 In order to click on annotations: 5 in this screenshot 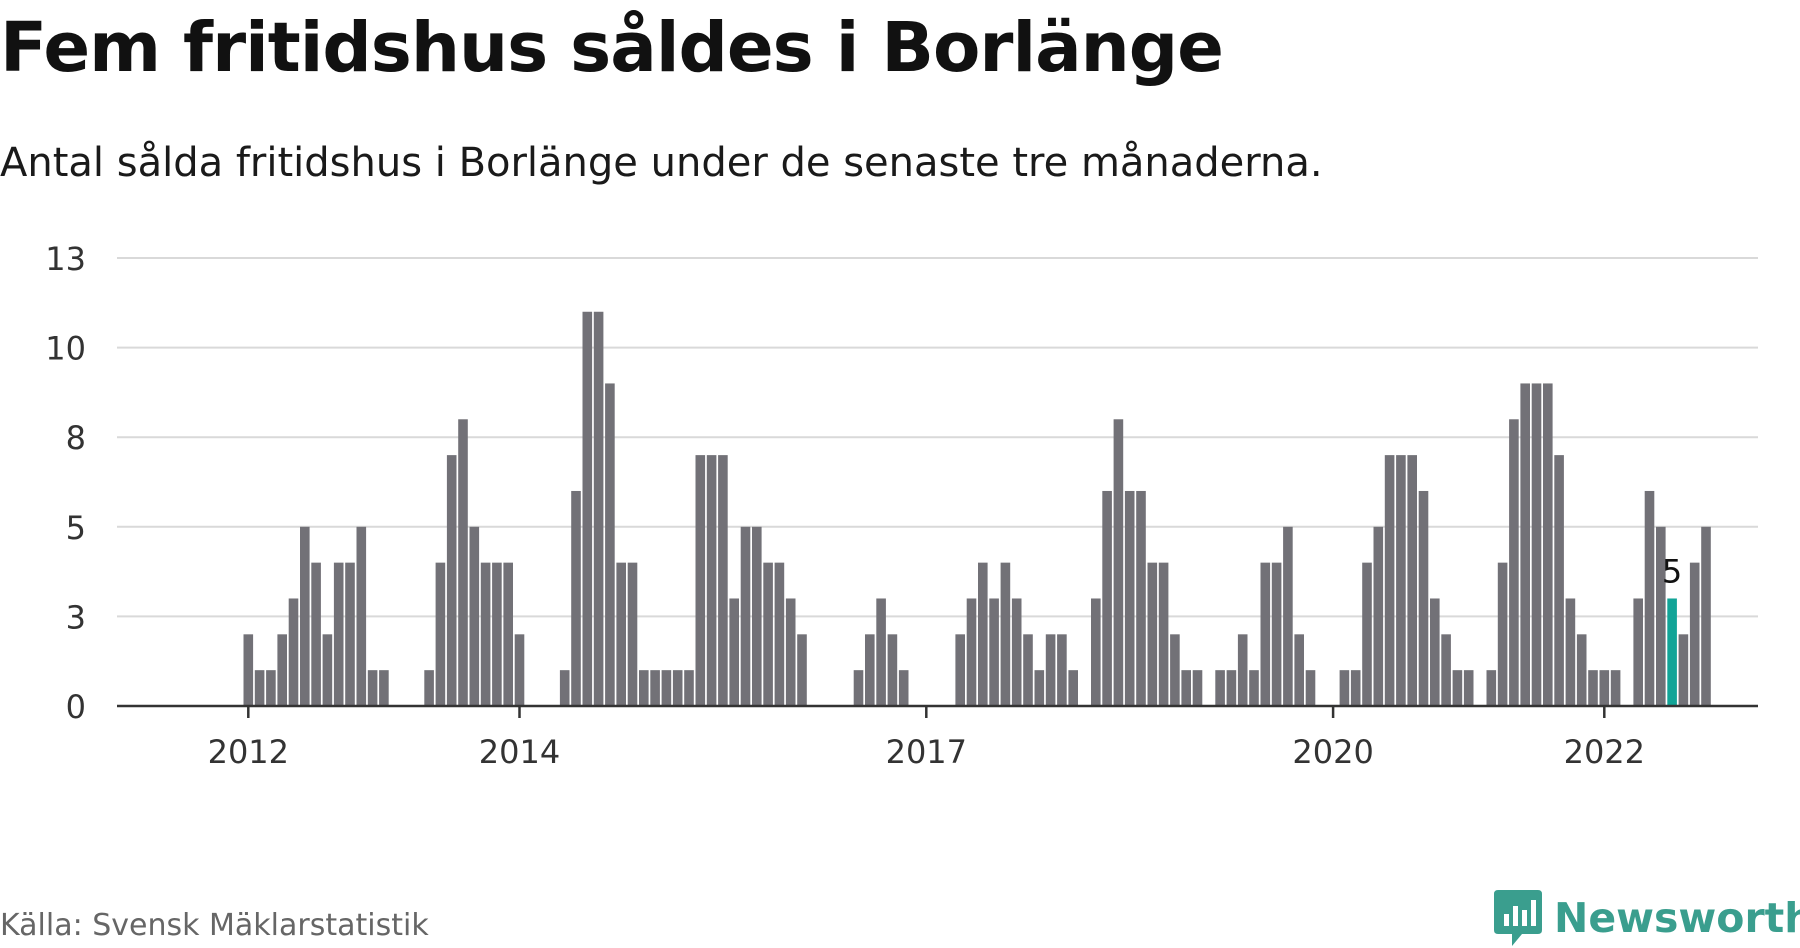, I will do `click(1672, 571)`.